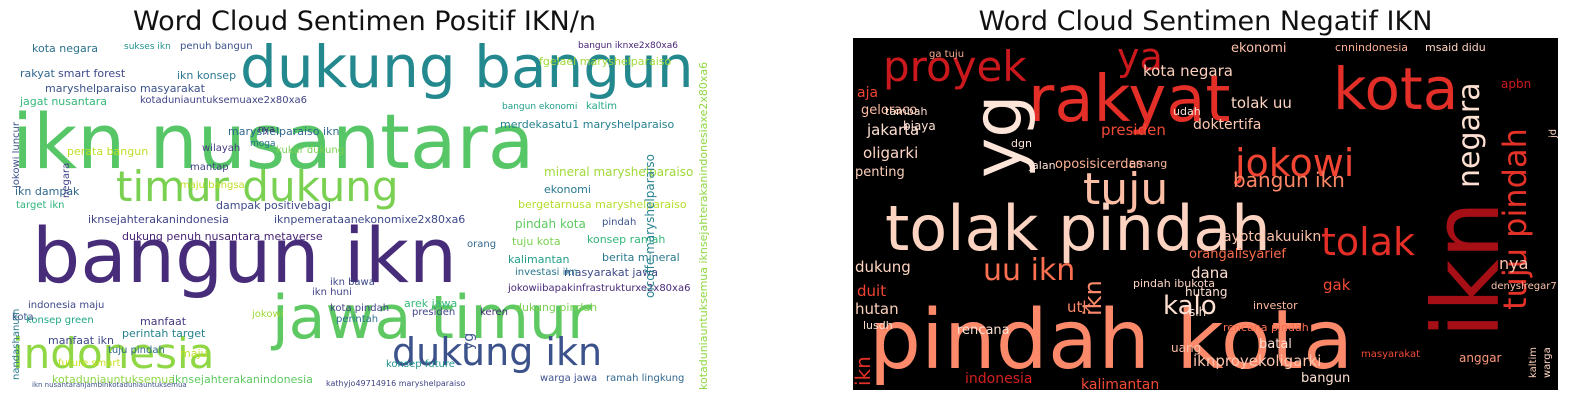 Image resolution: width=1569 pixels, height=402 pixels. I want to click on cloud-word: indonesia maju, so click(66, 305).